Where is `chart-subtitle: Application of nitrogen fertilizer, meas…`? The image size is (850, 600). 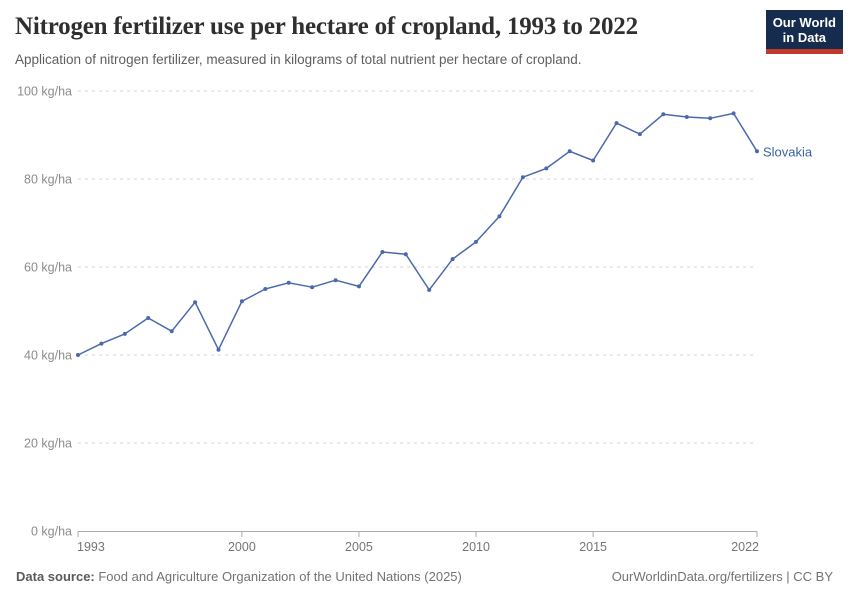 chart-subtitle: Application of nitrogen fertilizer, meas… is located at coordinates (298, 59).